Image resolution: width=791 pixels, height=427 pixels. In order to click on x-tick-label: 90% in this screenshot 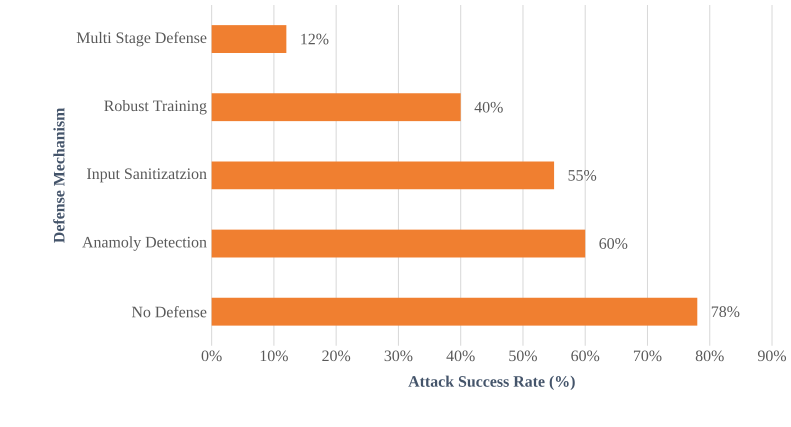, I will do `click(772, 356)`.